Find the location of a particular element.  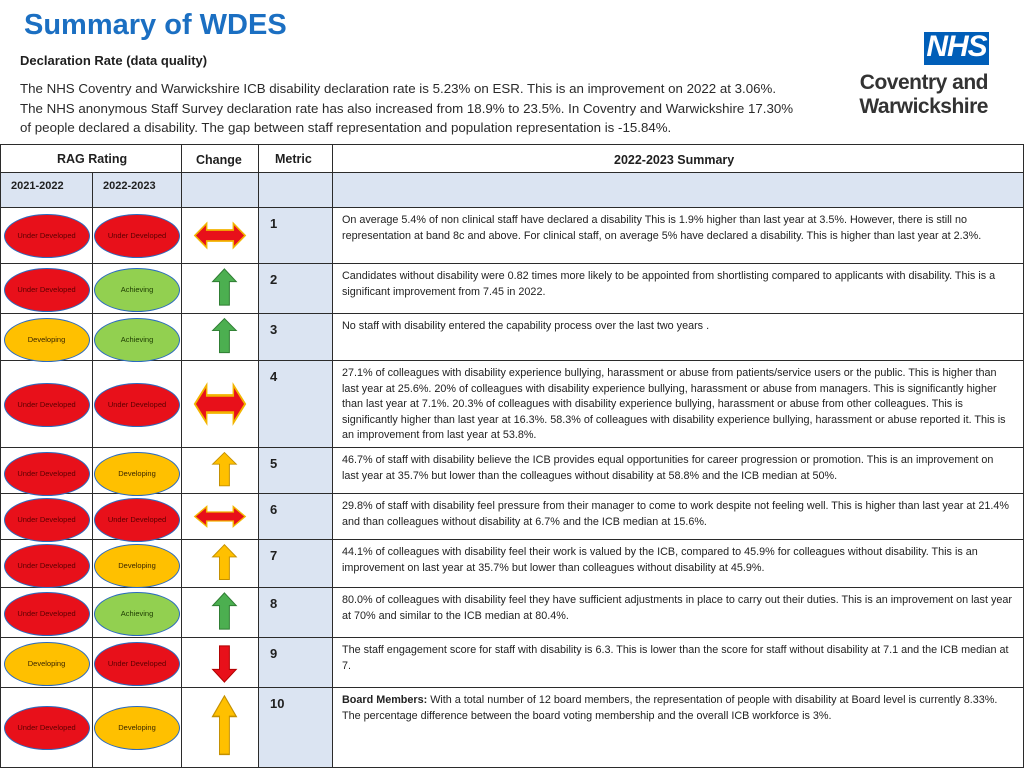

header-cell-metric: Metric is located at coordinates (296, 158).